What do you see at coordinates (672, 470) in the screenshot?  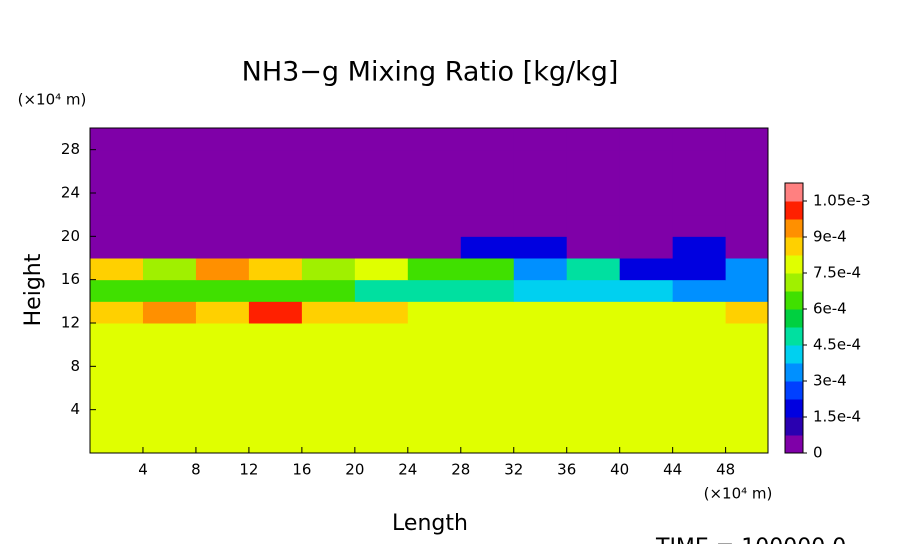 I see `x-tick-label: 44` at bounding box center [672, 470].